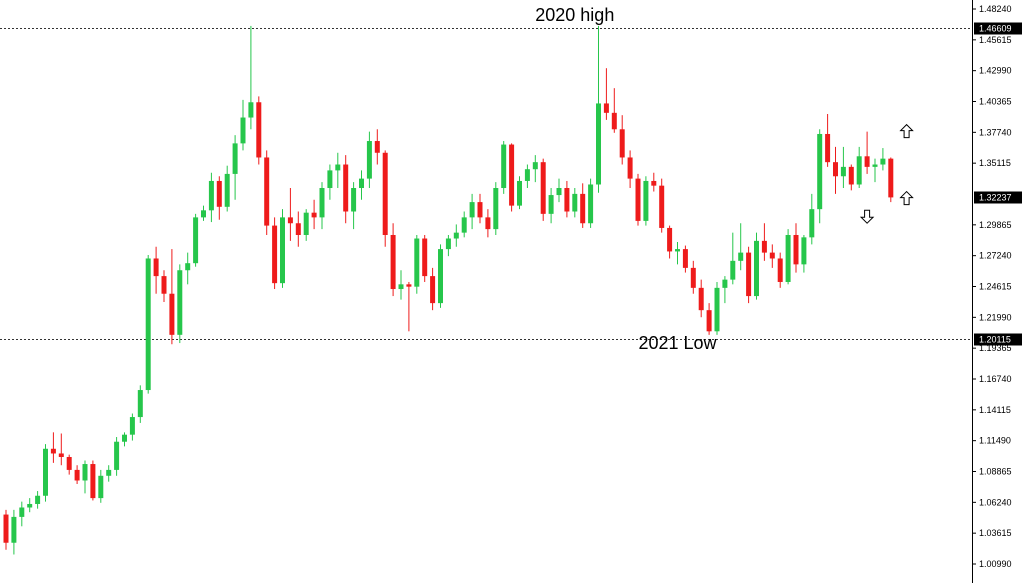 This screenshot has width=1024, height=588. What do you see at coordinates (995, 256) in the screenshot?
I see `y-tick-label: 1.27240` at bounding box center [995, 256].